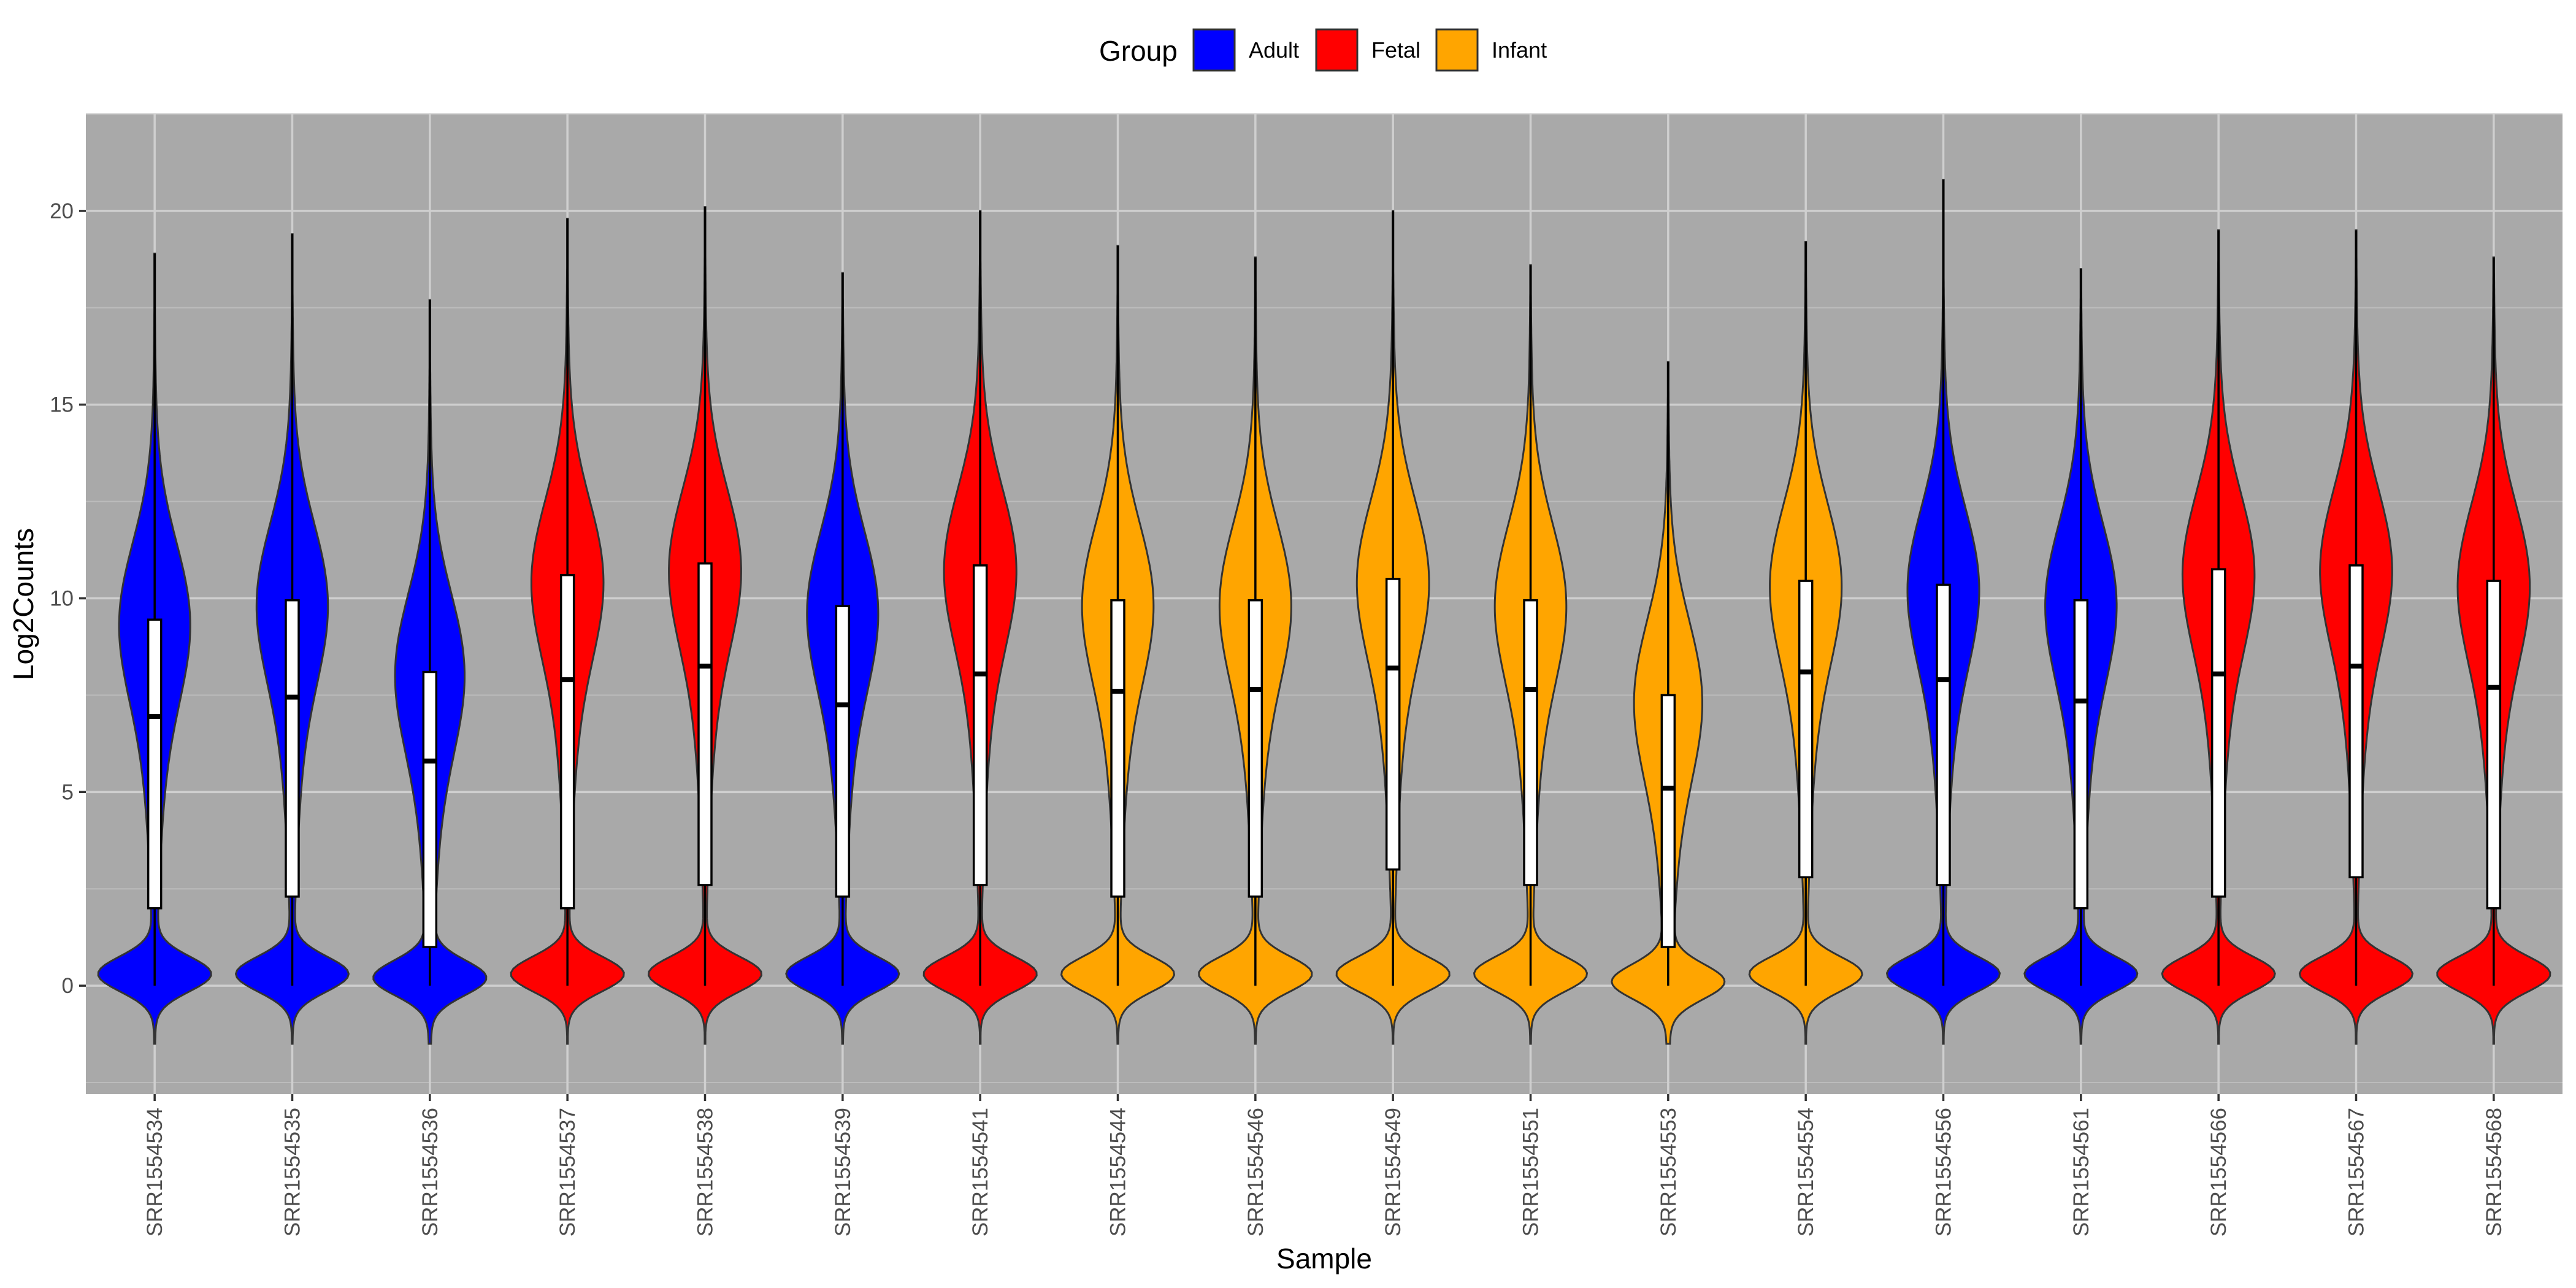 The width and height of the screenshot is (2576, 1288). I want to click on x-tick-label: SRR1554568, so click(2494, 1172).